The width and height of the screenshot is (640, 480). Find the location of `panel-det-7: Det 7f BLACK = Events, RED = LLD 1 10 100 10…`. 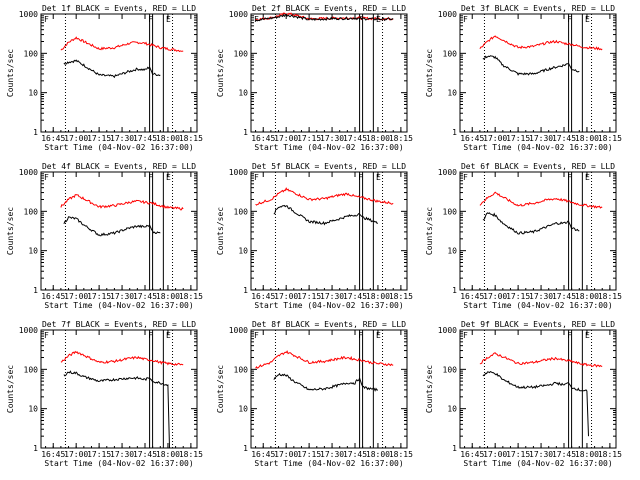

panel-det-7: Det 7f BLACK = Events, RED = LLD 1 10 100 10… is located at coordinates (104, 394).